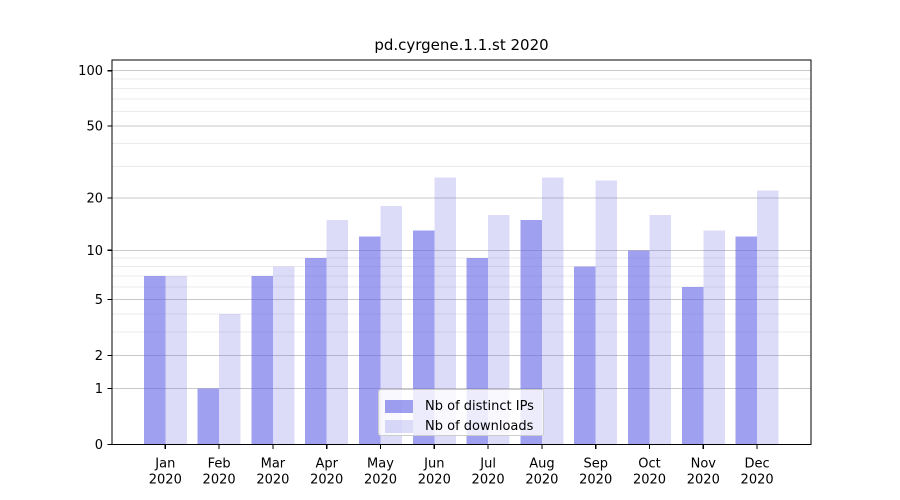 The height and width of the screenshot is (500, 900). Describe the element at coordinates (531, 332) in the screenshot. I see `bar-distinct-ips-aug` at that location.